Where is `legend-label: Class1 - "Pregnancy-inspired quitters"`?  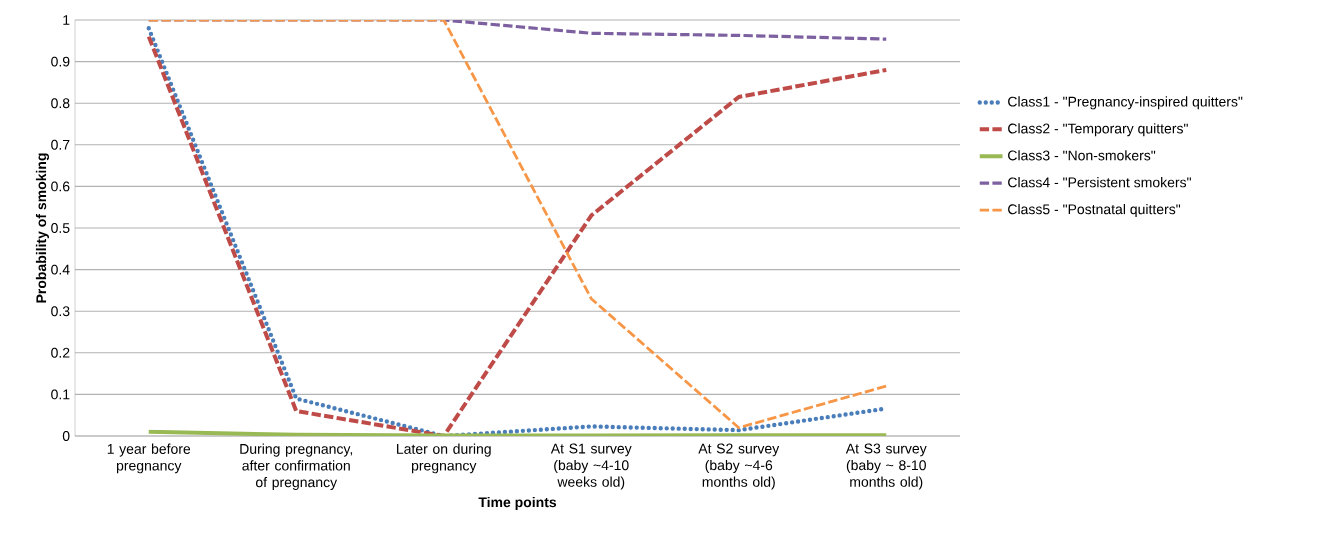 legend-label: Class1 - "Pregnancy-inspired quitters" is located at coordinates (1125, 103).